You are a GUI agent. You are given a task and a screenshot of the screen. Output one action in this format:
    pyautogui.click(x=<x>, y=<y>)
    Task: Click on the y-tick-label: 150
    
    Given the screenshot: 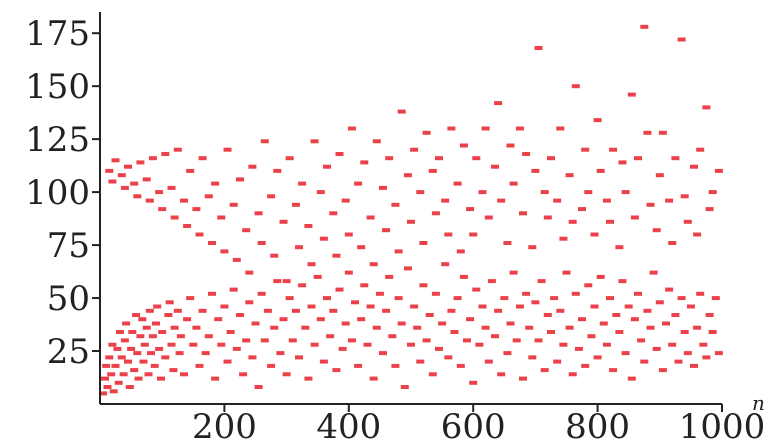 What is the action you would take?
    pyautogui.click(x=57, y=87)
    